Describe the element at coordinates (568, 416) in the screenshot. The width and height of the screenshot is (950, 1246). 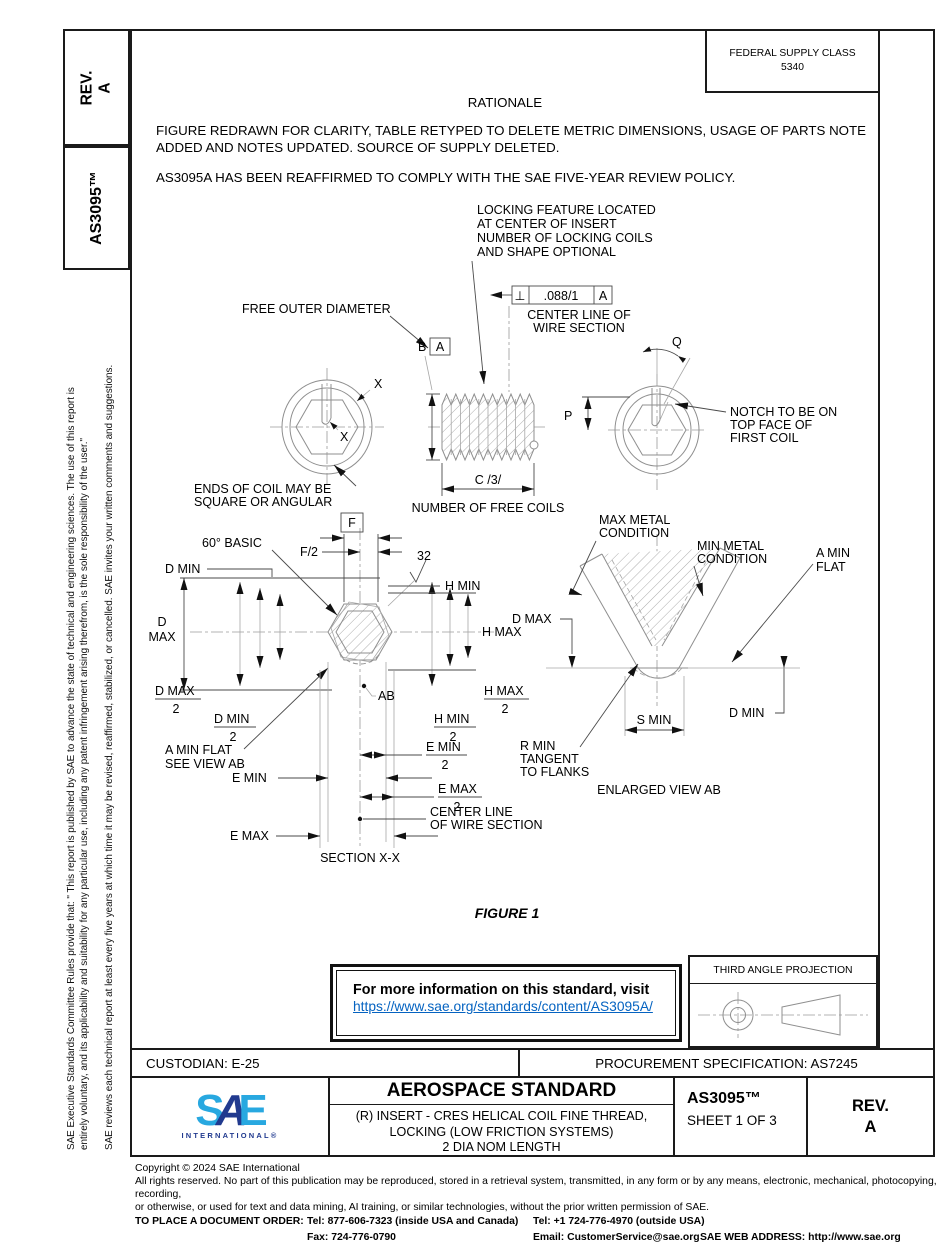
I see `p-dimension-label: P` at that location.